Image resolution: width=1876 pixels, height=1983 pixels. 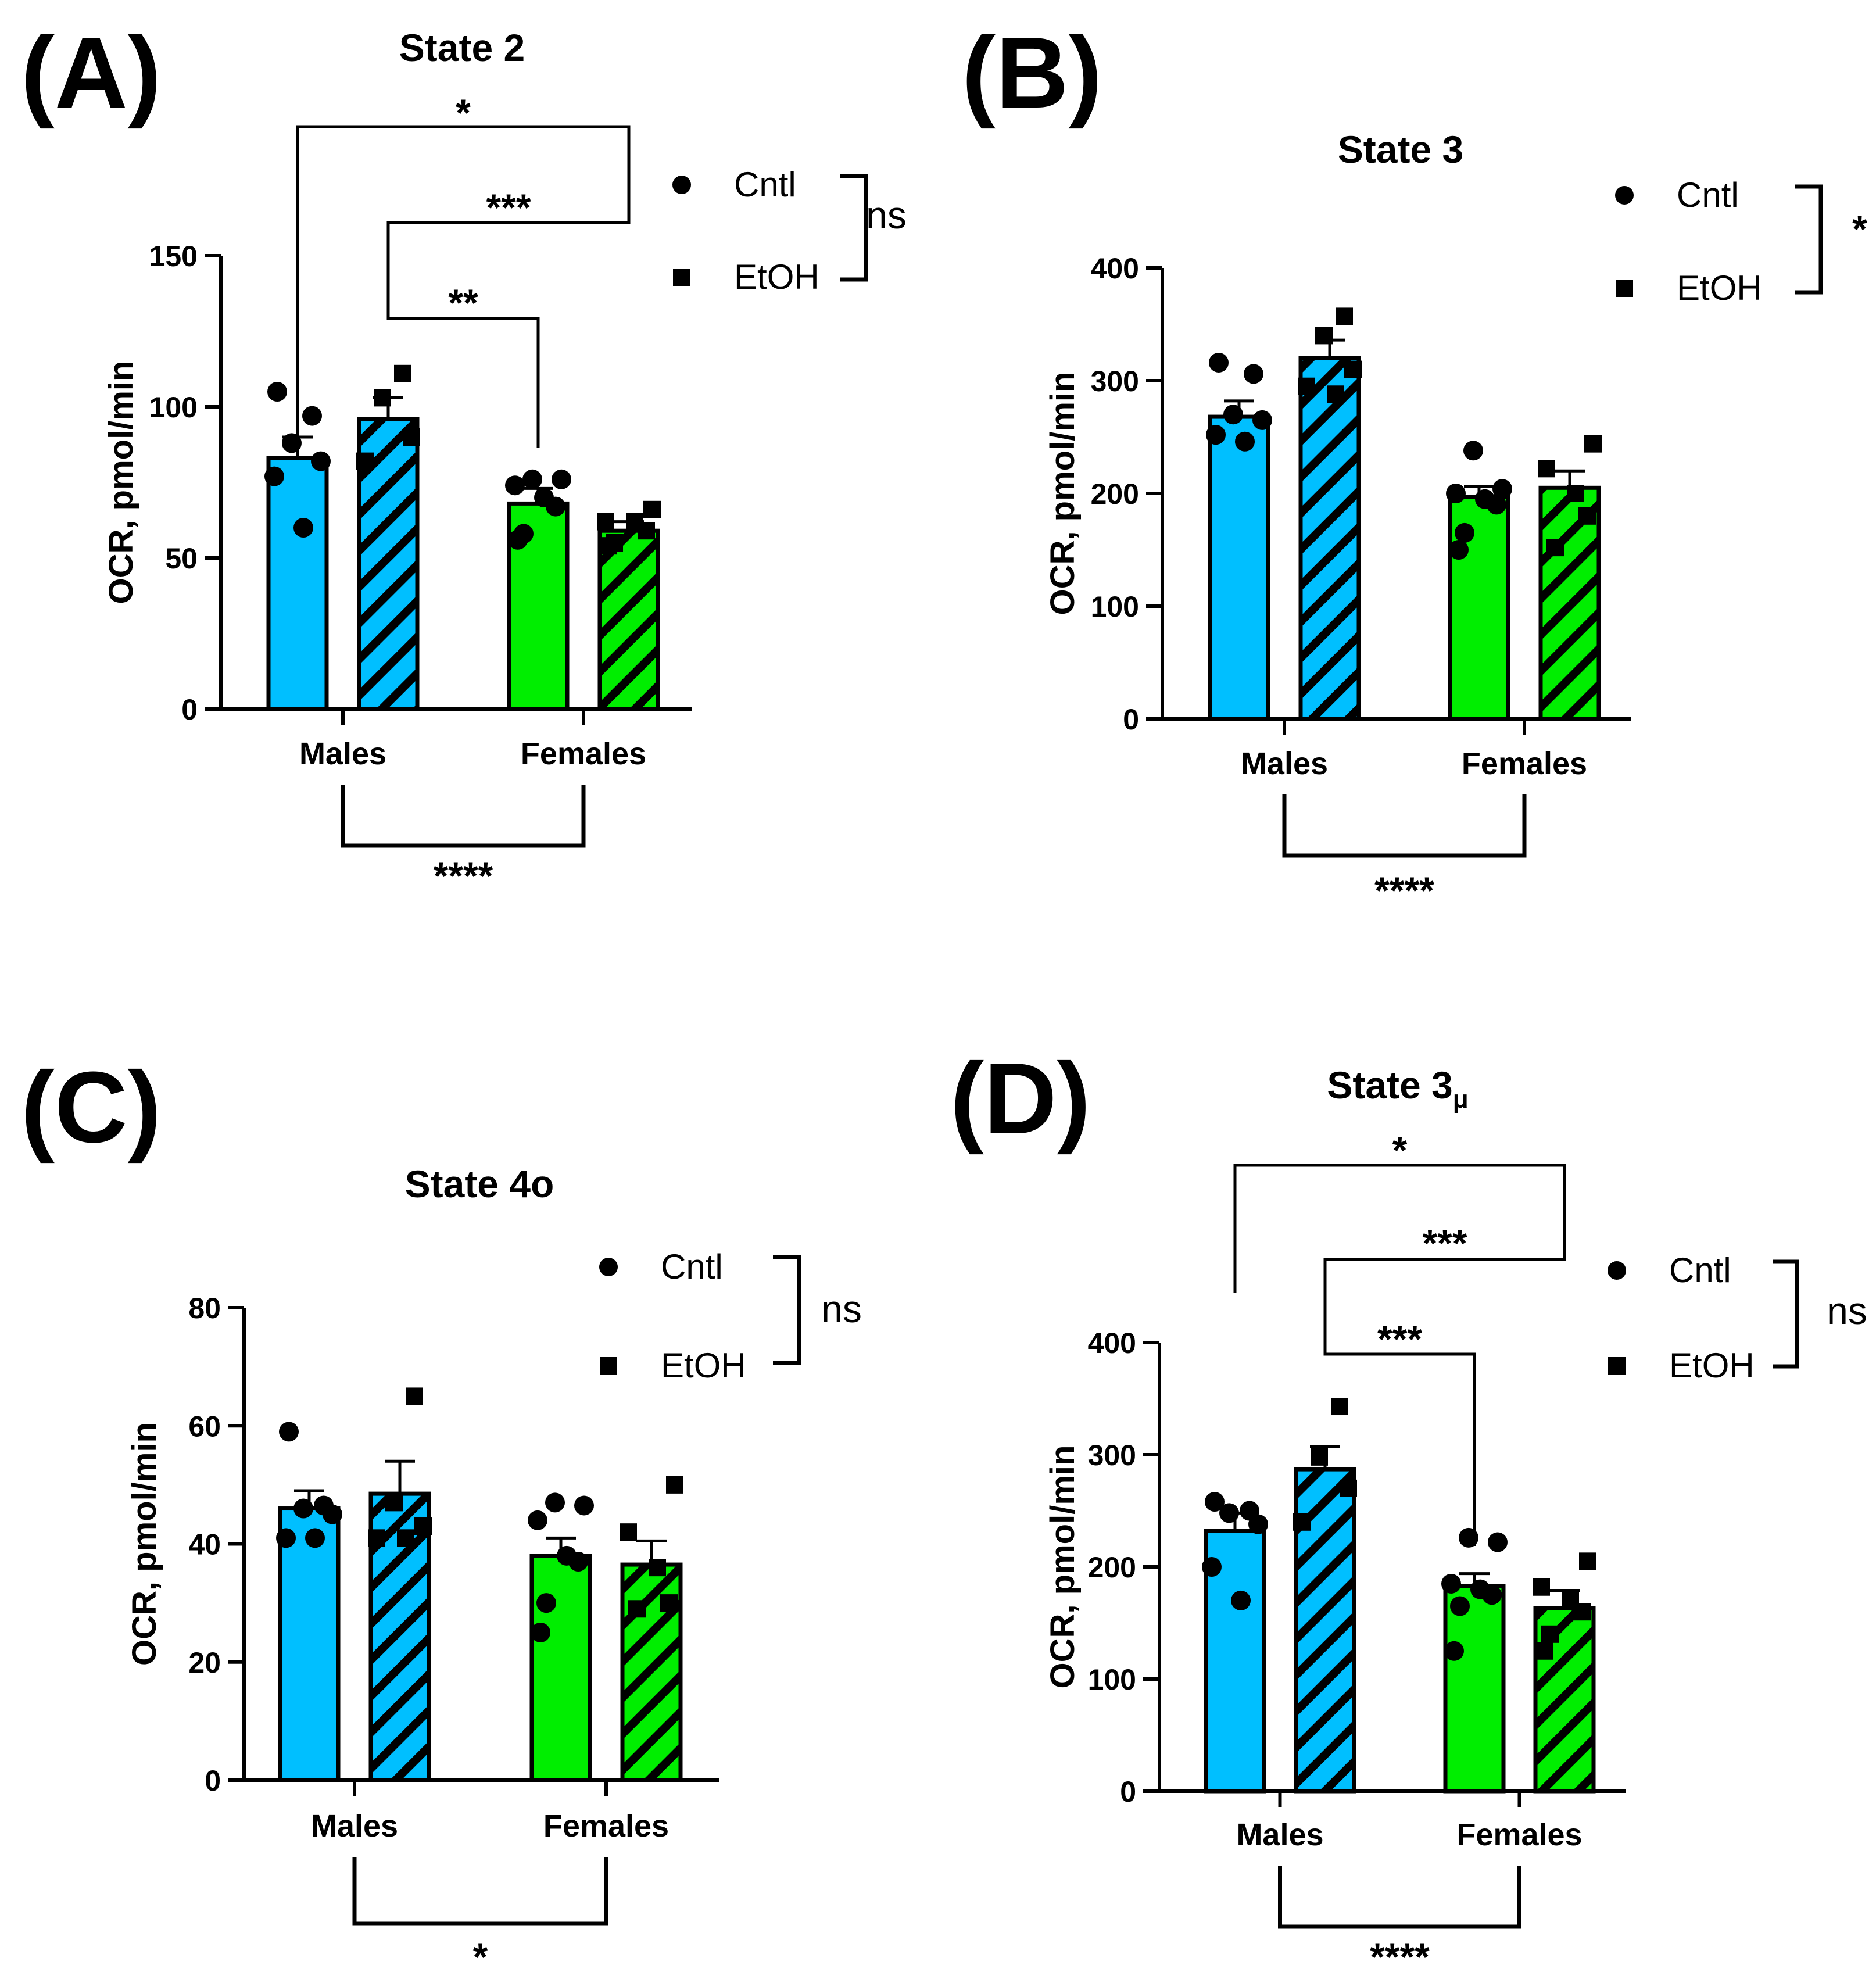 I want to click on chart-title-main: State 3, so click(x=1390, y=1085).